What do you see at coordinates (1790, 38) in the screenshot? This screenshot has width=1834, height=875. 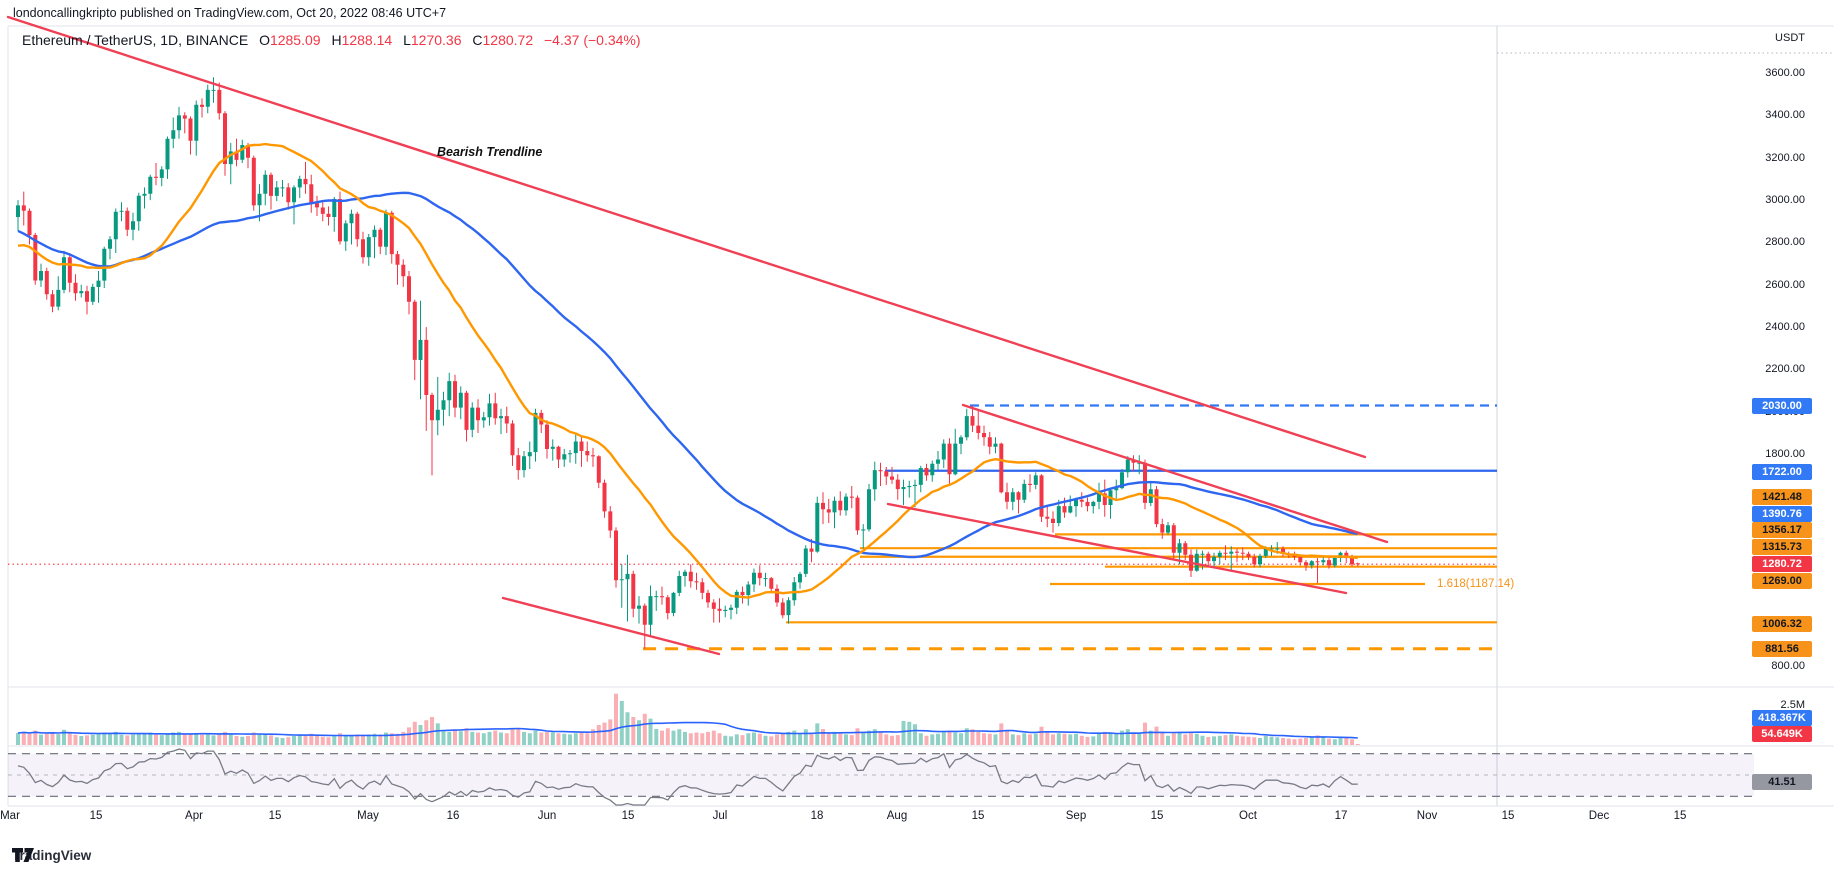 I see `price-scale-currency: USDT` at bounding box center [1790, 38].